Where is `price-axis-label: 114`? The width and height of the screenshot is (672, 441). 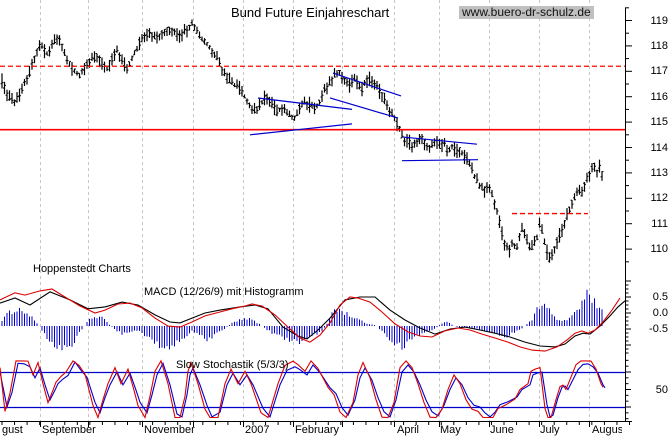
price-axis-label: 114 is located at coordinates (659, 147).